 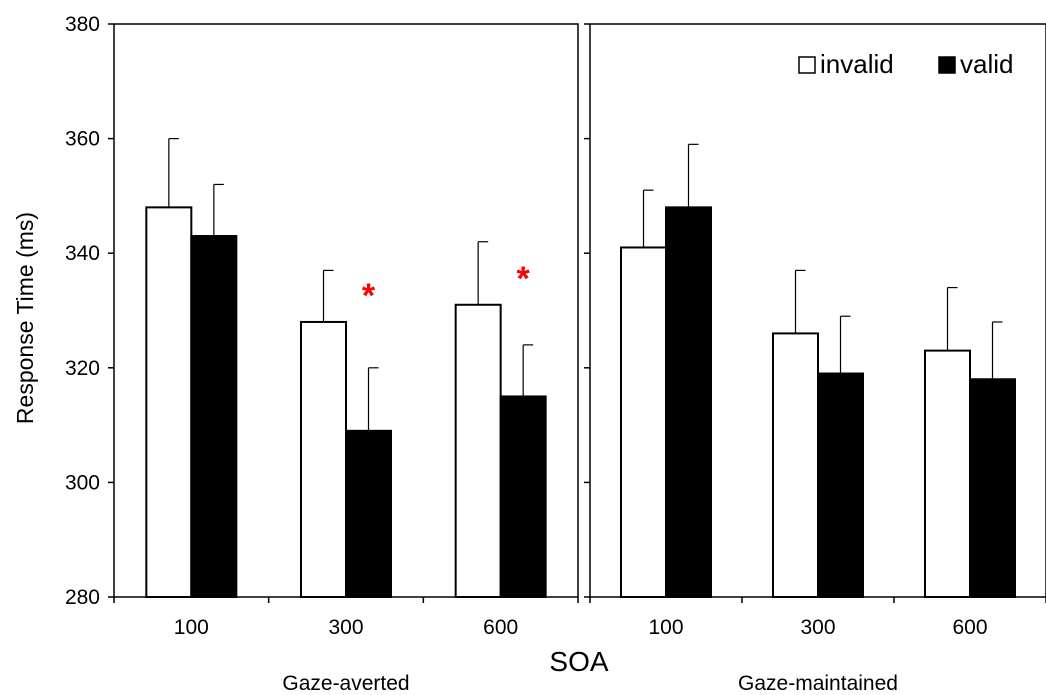 What do you see at coordinates (986, 64) in the screenshot?
I see `legend-label-valid: valid` at bounding box center [986, 64].